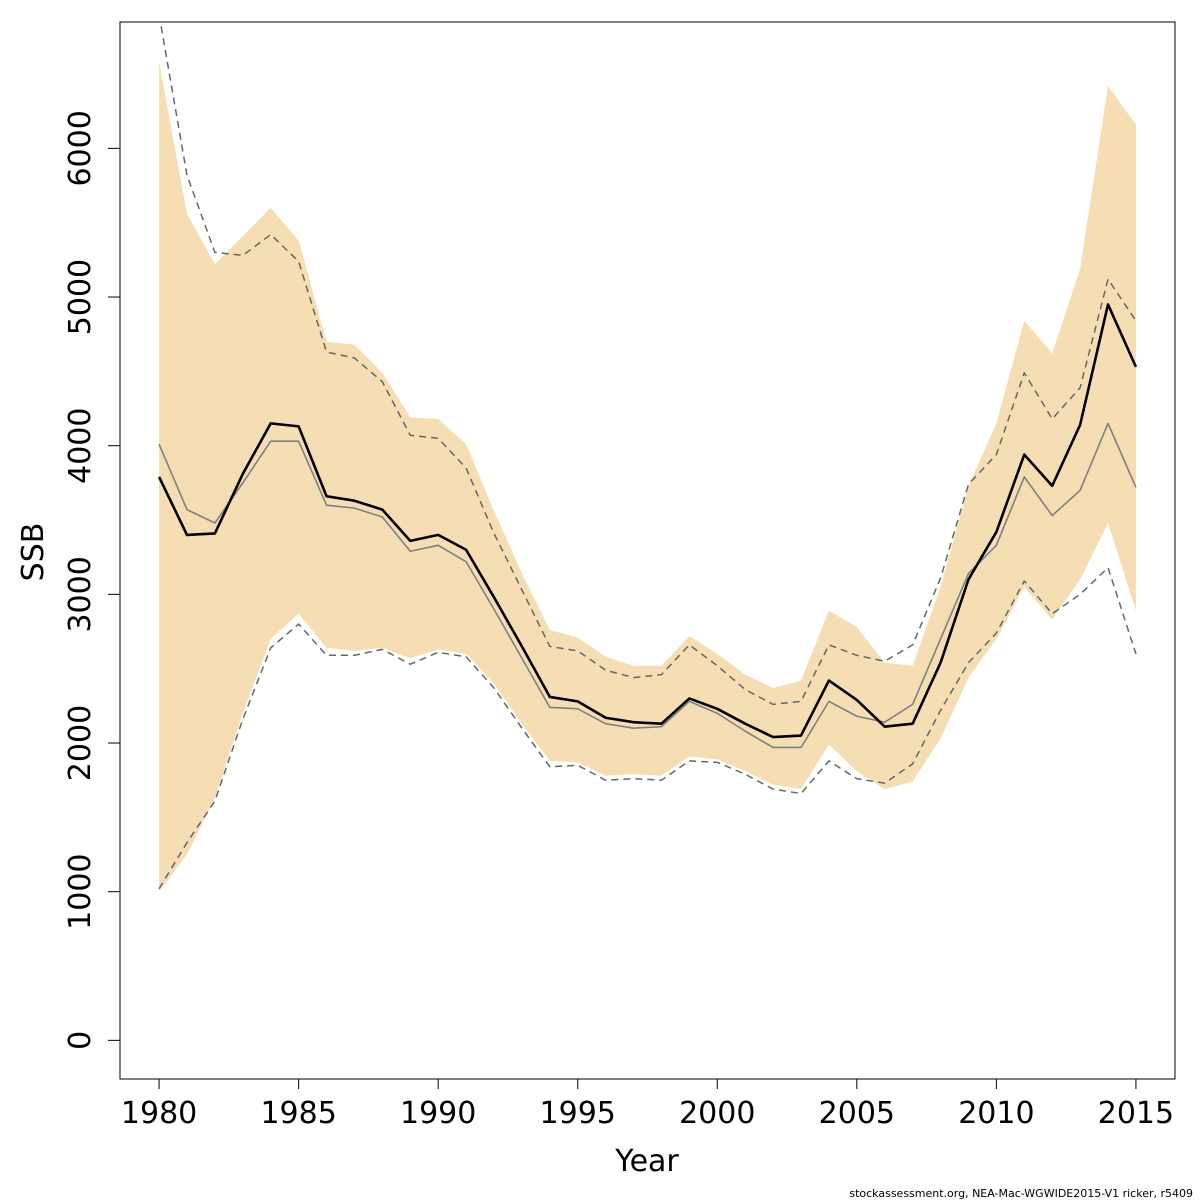 The image size is (1200, 1200). What do you see at coordinates (298, 1113) in the screenshot?
I see `x-tick-label: 1985` at bounding box center [298, 1113].